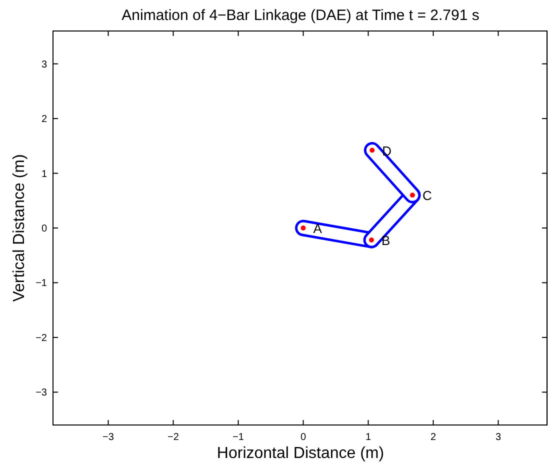 The height and width of the screenshot is (466, 548). I want to click on annotation: A, so click(317, 228).